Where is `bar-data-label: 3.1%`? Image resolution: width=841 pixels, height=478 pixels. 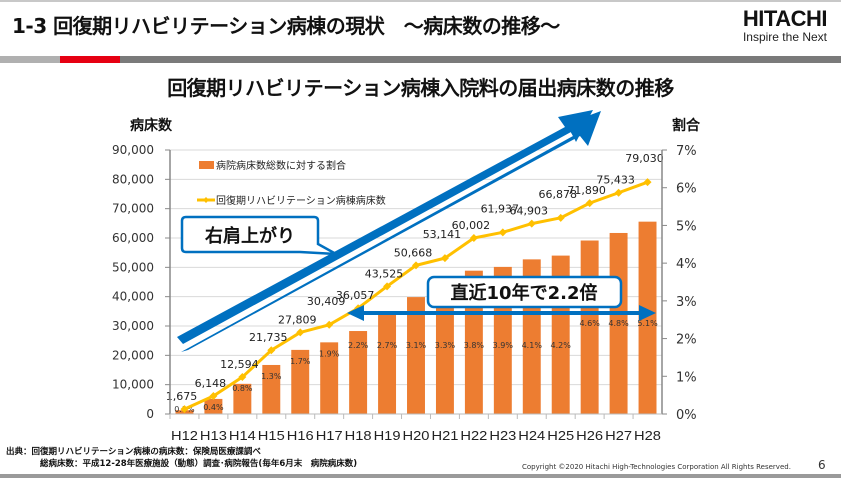 bar-data-label: 3.1% is located at coordinates (416, 345).